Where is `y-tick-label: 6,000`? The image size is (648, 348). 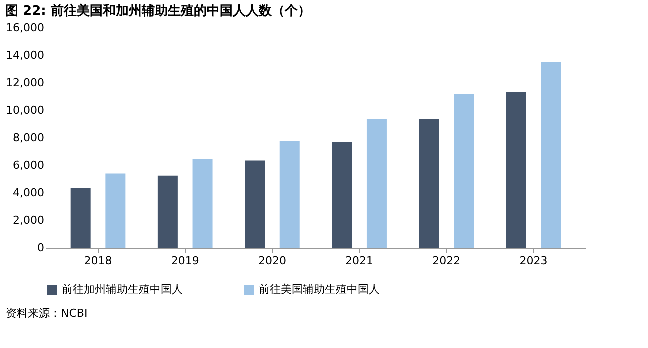 y-tick-label: 6,000 is located at coordinates (28, 165).